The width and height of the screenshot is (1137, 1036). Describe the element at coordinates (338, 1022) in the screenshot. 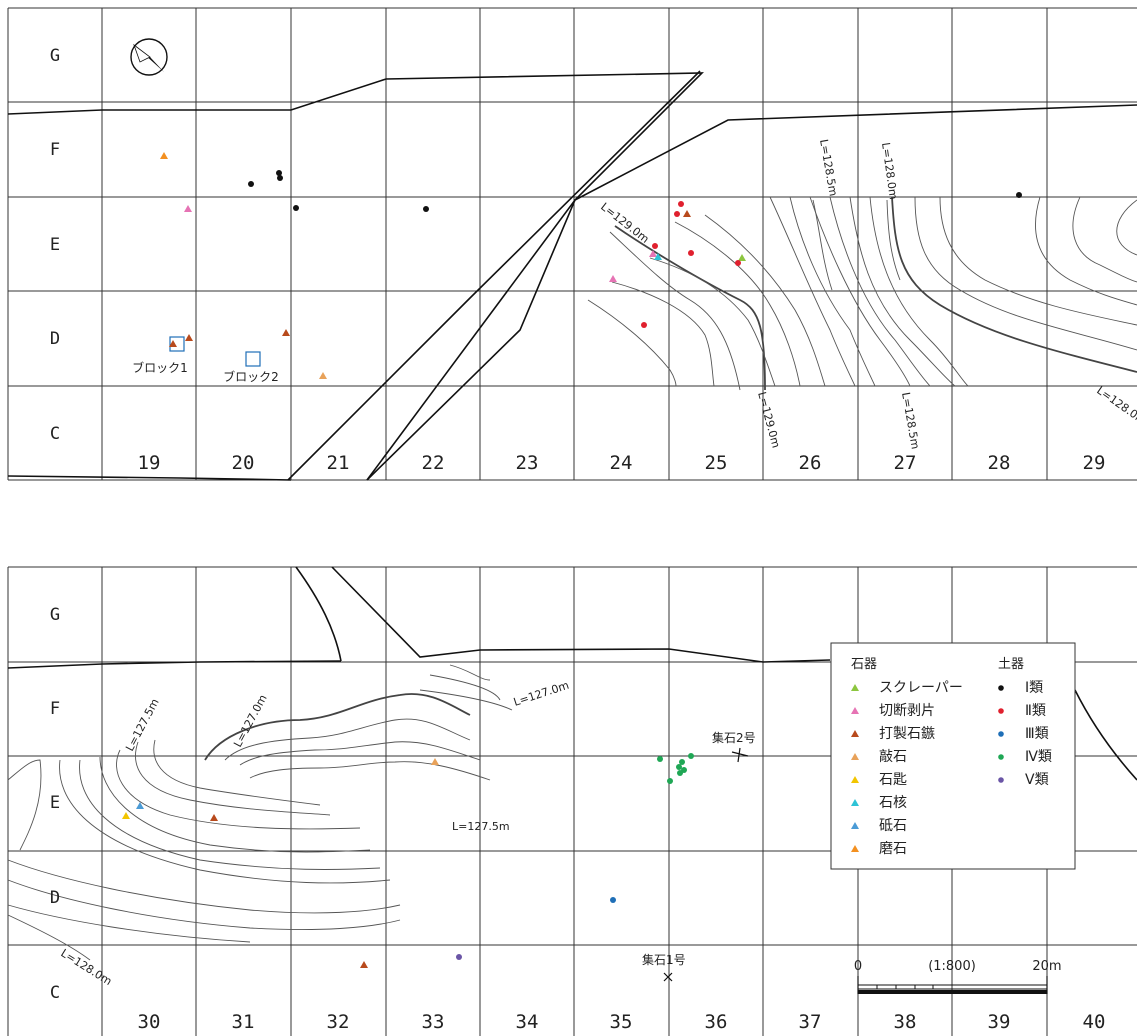

I see `column-label: 32` at that location.